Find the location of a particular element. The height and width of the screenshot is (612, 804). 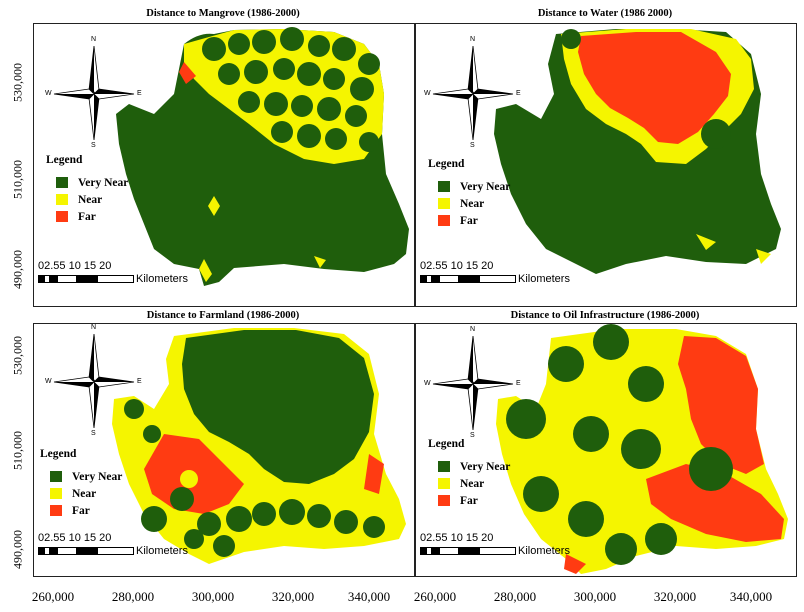

panel-title-farmland: Distance to Farmland (1986-2000) is located at coordinates (223, 315).